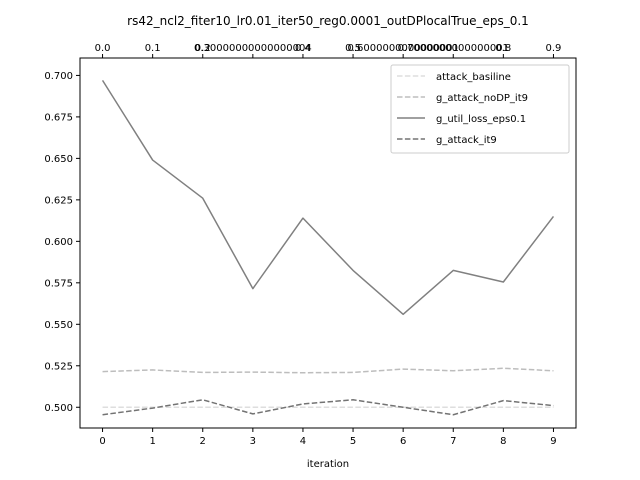 The image size is (640, 480). I want to click on x-tick-label: 3, so click(253, 441).